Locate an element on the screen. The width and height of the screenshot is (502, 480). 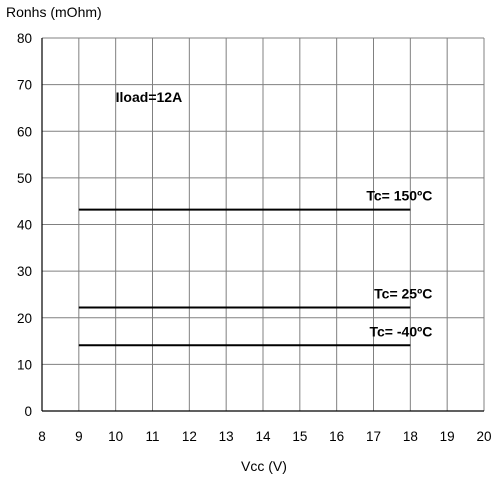
x-tick-label: 13 is located at coordinates (226, 436).